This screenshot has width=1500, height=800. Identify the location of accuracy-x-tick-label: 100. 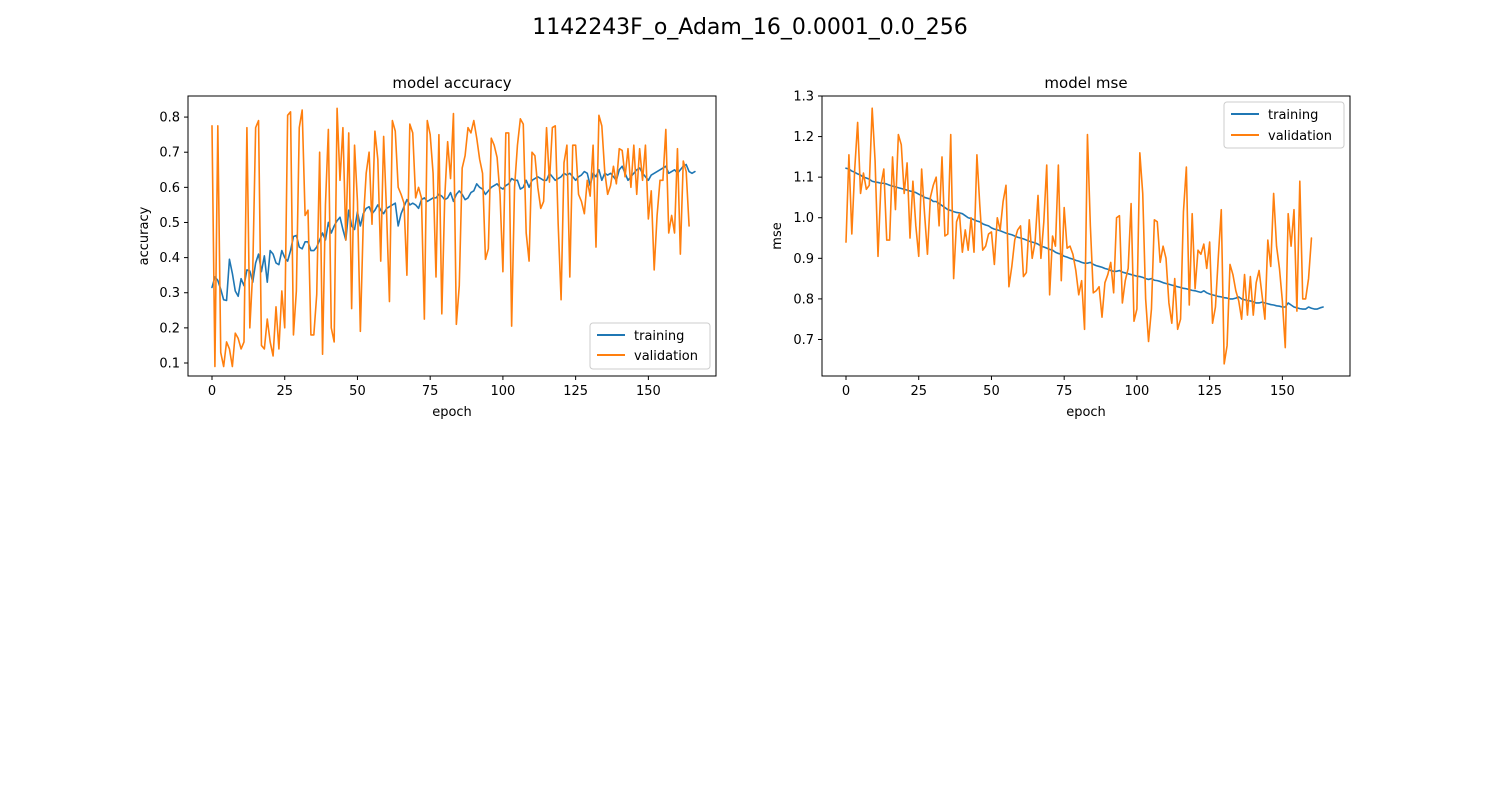
(502, 391).